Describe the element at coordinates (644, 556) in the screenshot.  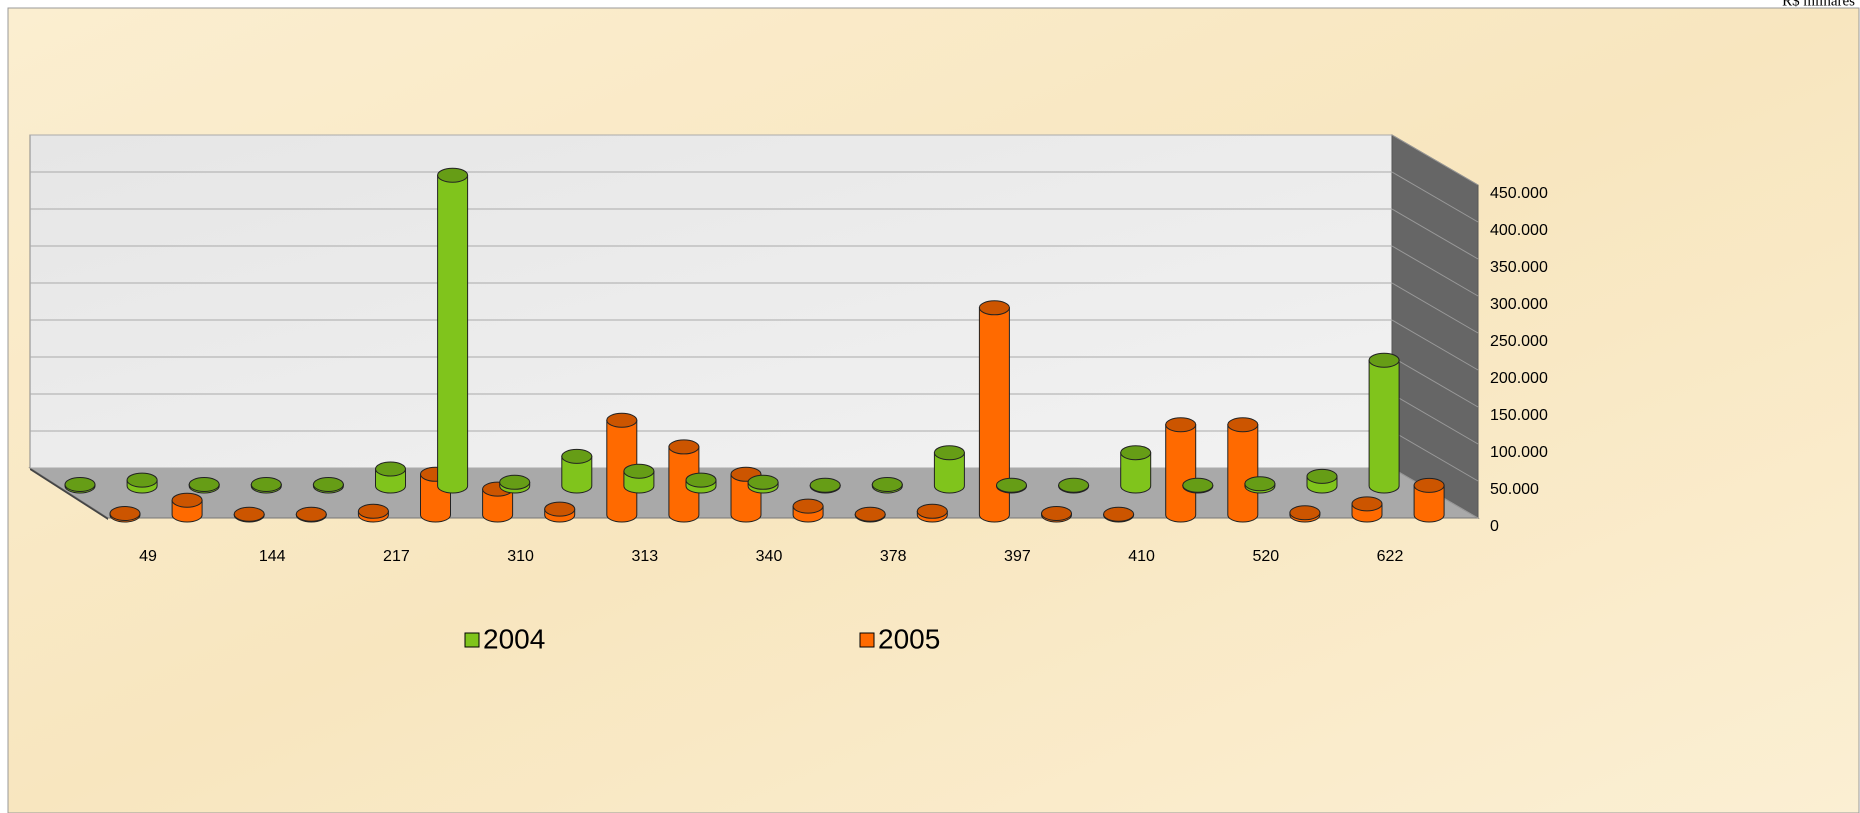
I see `x-tick-label: 313` at that location.